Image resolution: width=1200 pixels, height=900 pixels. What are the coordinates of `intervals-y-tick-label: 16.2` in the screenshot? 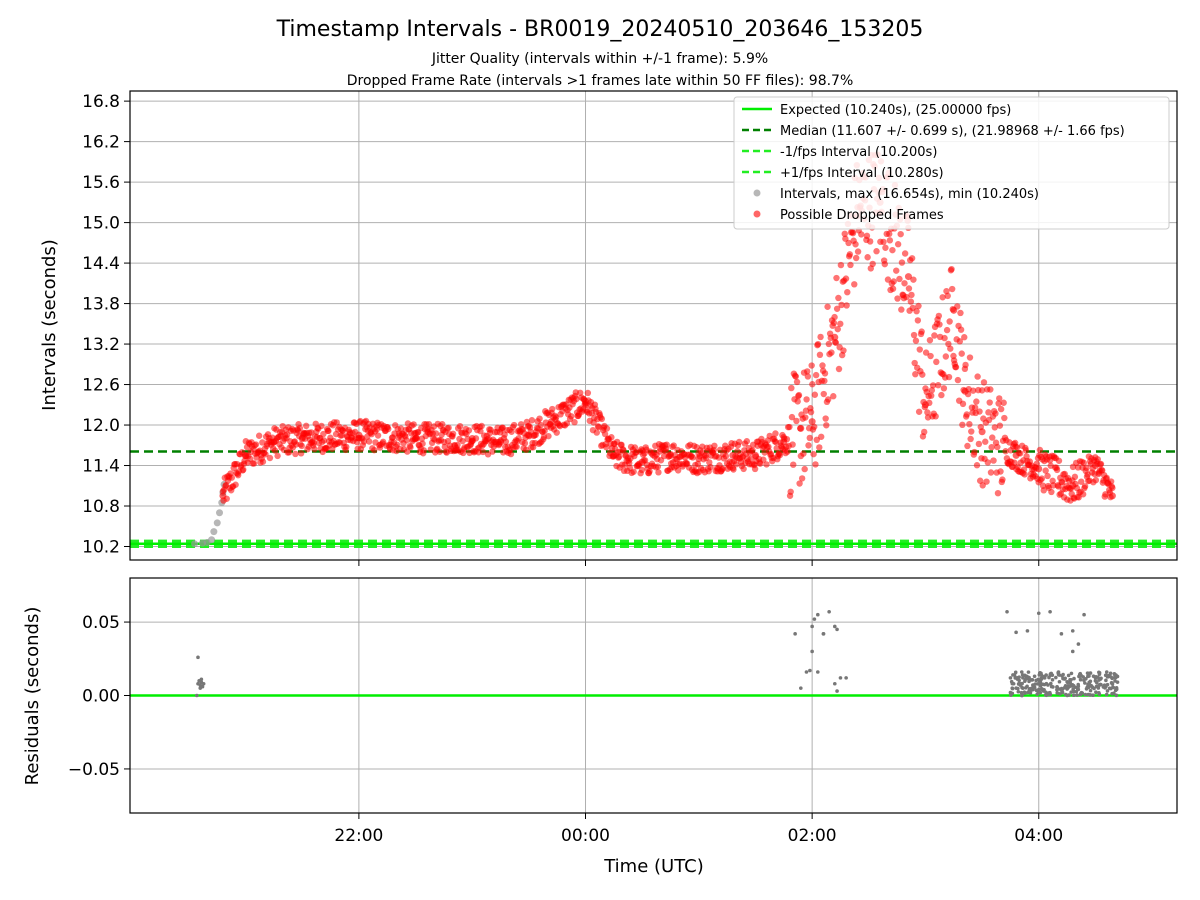 It's located at (101, 143).